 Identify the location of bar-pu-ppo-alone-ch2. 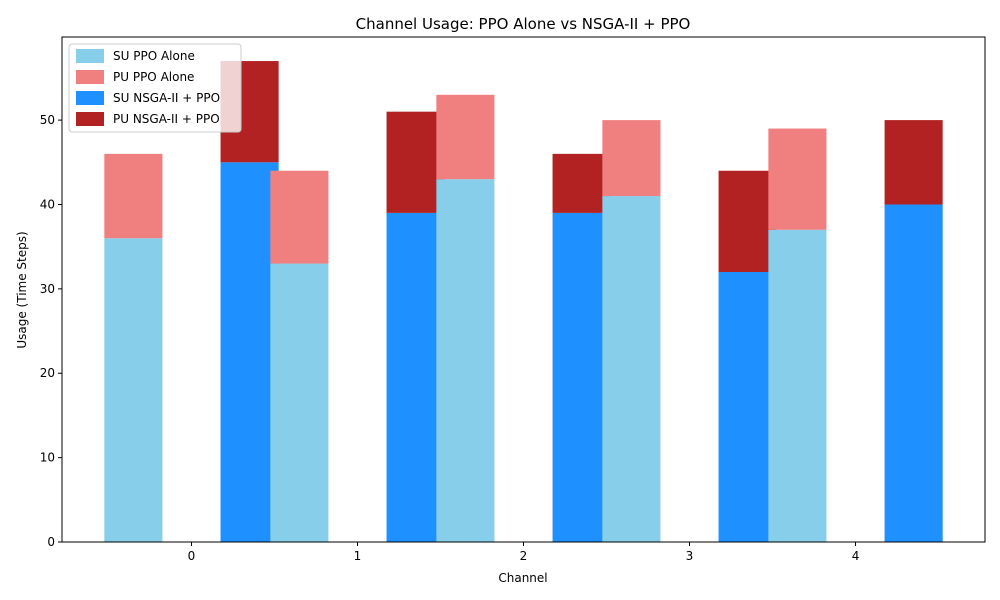
(465, 137).